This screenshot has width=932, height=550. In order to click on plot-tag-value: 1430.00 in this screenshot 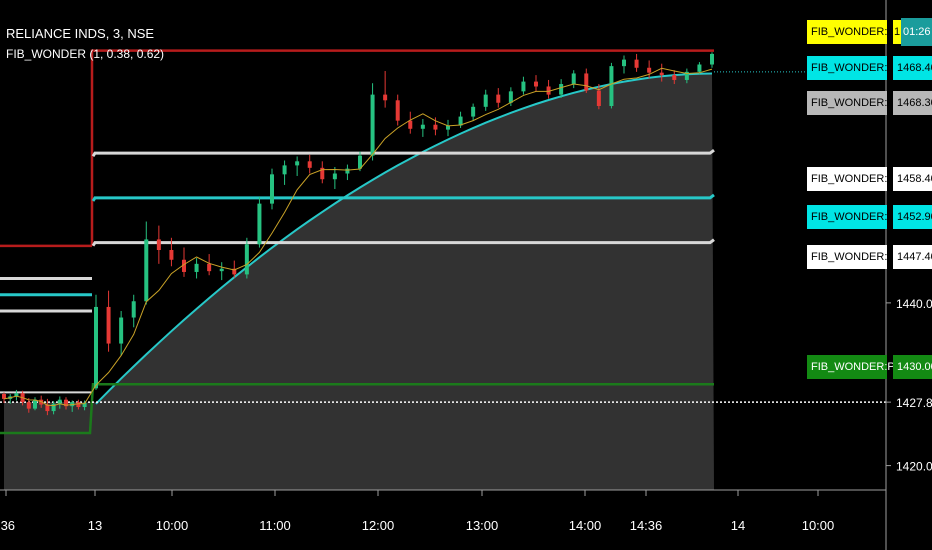, I will do `click(912, 367)`.